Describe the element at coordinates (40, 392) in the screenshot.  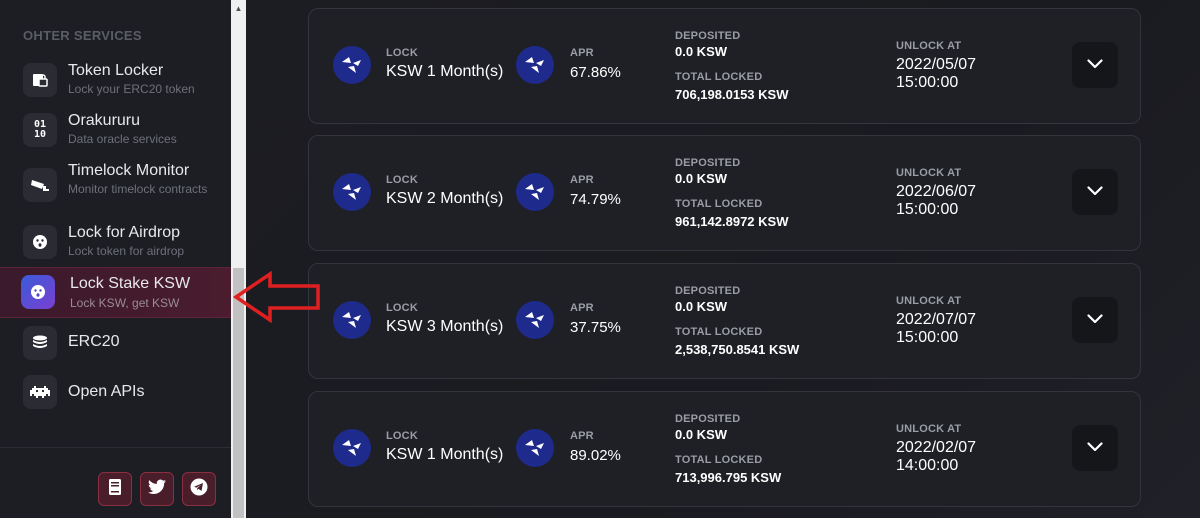
I see `space-invader-icon` at that location.